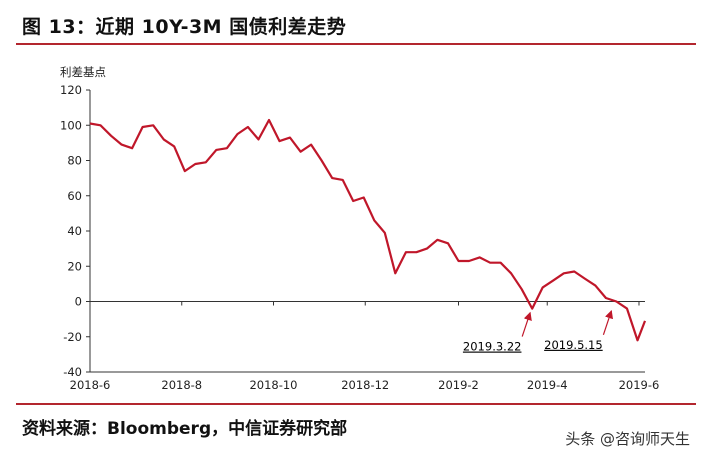  Describe the element at coordinates (356, 44) in the screenshot. I see `header-divider` at that location.